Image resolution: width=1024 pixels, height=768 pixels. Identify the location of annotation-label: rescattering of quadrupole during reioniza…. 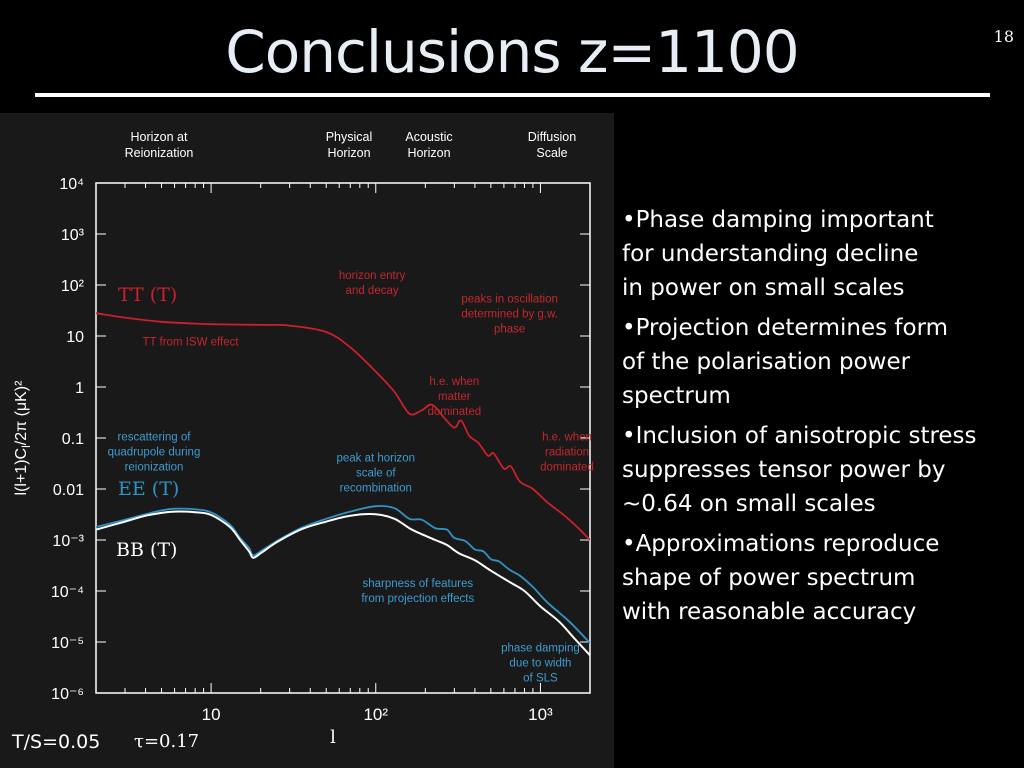
(154, 452).